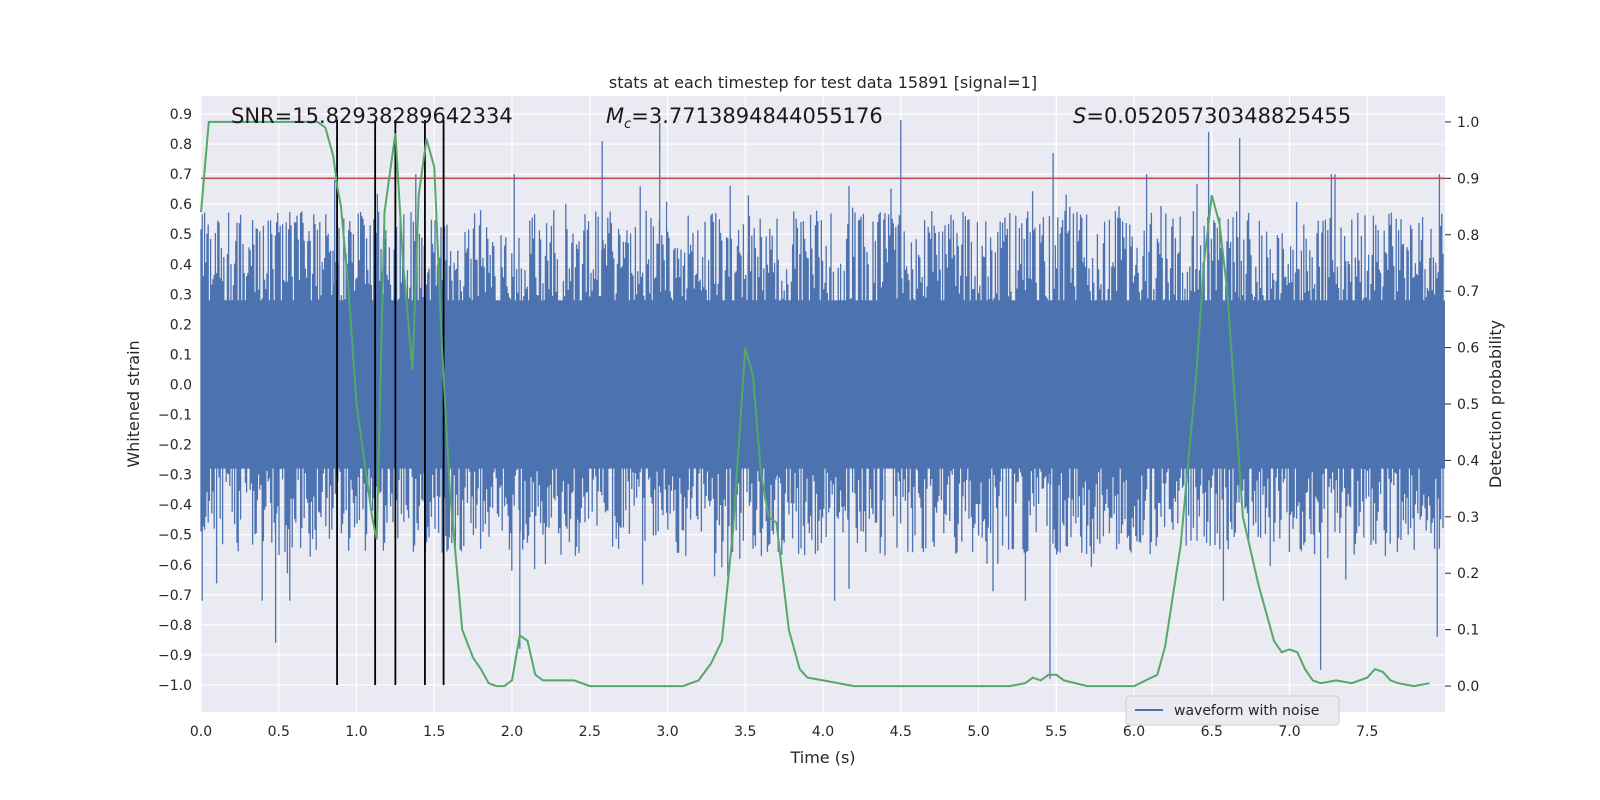 The height and width of the screenshot is (800, 1600). Describe the element at coordinates (175, 476) in the screenshot. I see `y-tick-label: −0.3` at that location.